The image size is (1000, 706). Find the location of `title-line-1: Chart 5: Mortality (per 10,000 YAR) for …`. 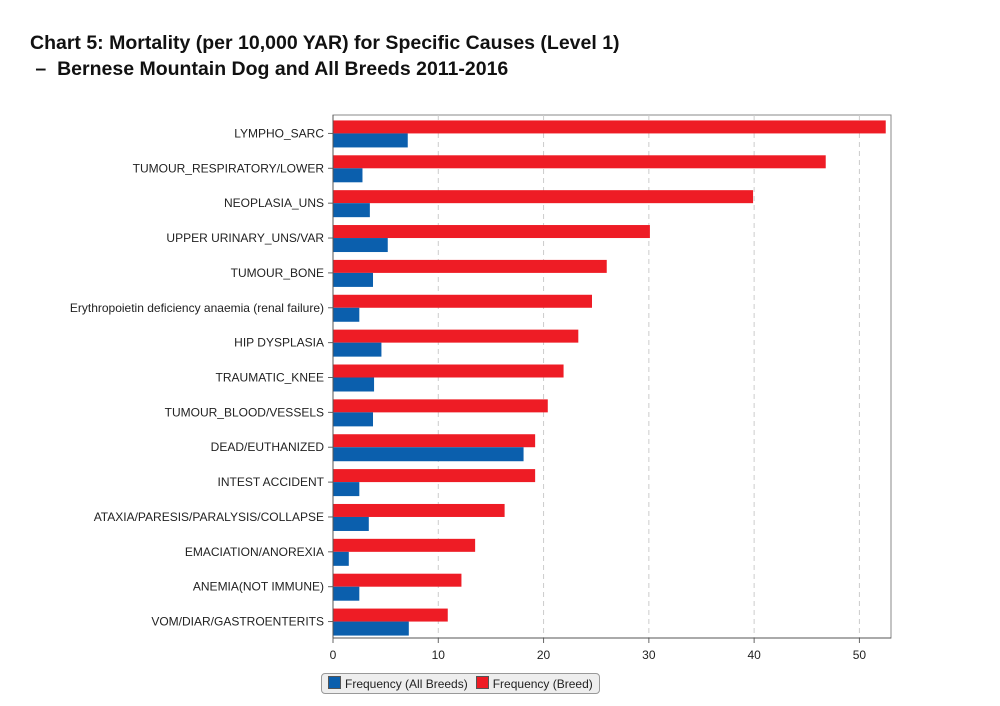

title-line-1: Chart 5: Mortality (per 10,000 YAR) for … is located at coordinates (325, 43).